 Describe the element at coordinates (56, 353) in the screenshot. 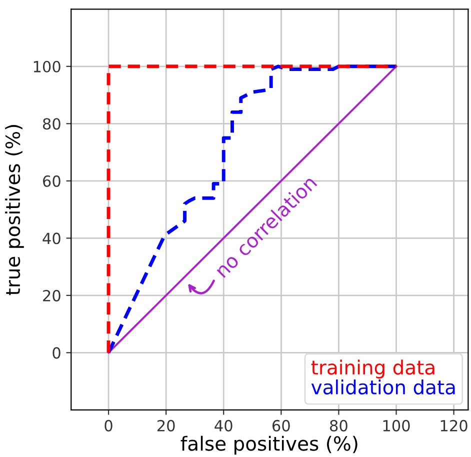

I see `y-tick-label: 0` at that location.